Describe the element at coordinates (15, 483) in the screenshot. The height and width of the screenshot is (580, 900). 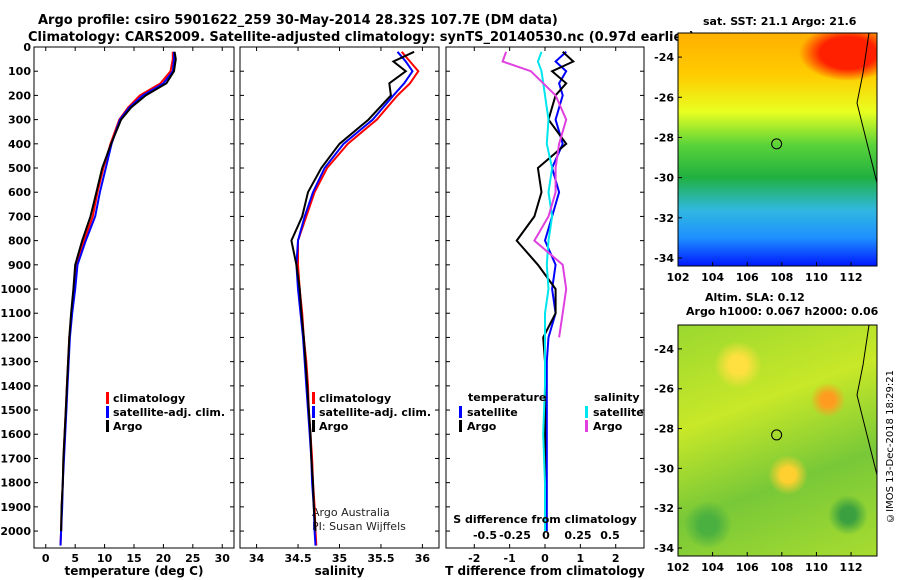
I see `y-tick-label: 1800` at that location.